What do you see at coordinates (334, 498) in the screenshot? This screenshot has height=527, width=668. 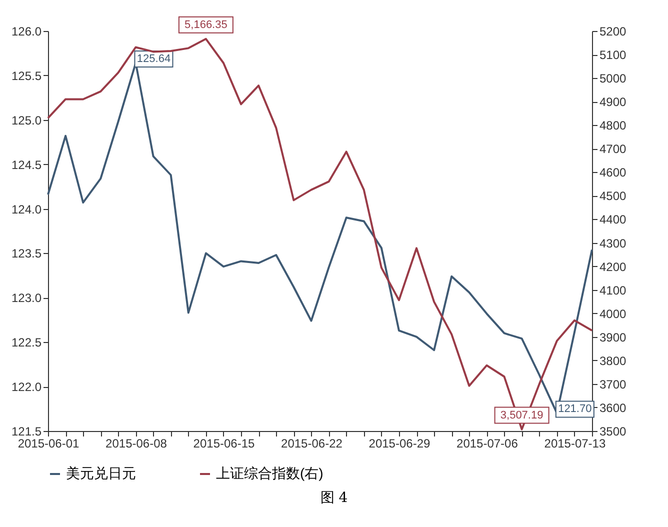 I see `caption: 图 4` at bounding box center [334, 498].